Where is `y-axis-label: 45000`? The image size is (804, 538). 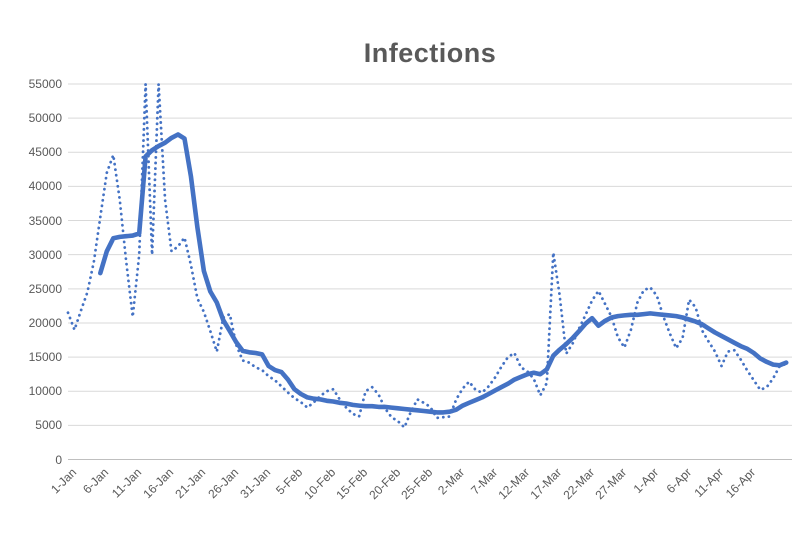 y-axis-label: 45000 is located at coordinates (45, 152).